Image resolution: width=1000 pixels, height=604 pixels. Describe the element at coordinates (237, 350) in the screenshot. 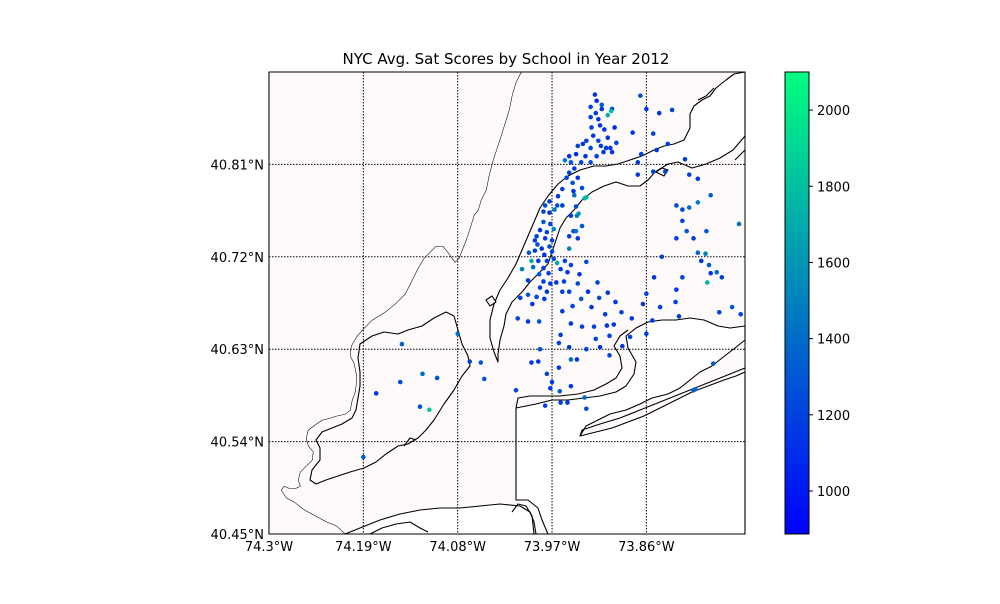

I see `y-tick-label: 40.63°N` at that location.